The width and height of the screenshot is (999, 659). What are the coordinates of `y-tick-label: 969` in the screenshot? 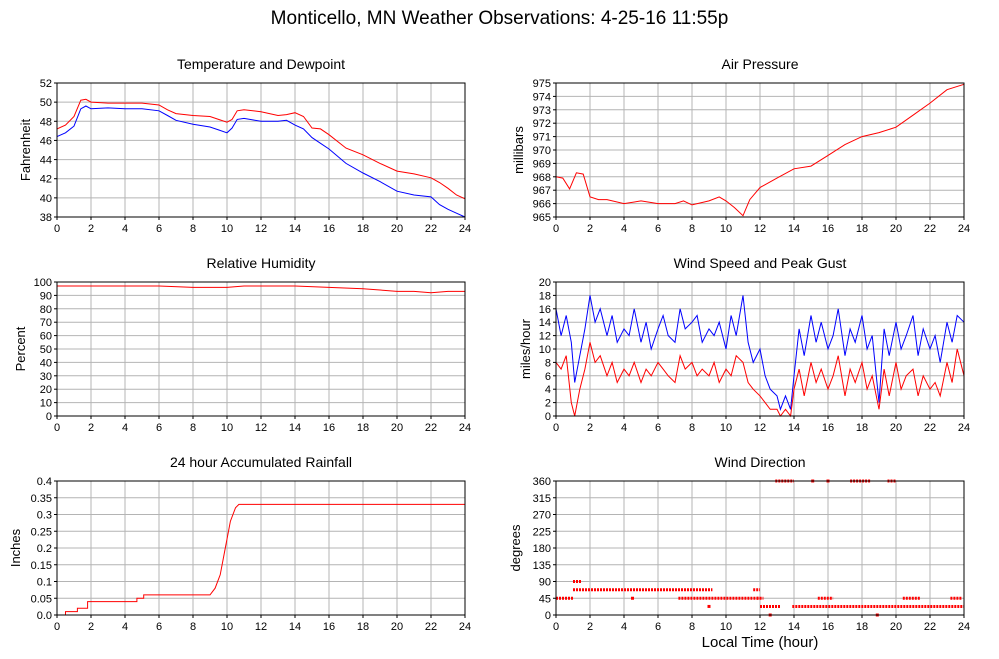 It's located at (542, 164).